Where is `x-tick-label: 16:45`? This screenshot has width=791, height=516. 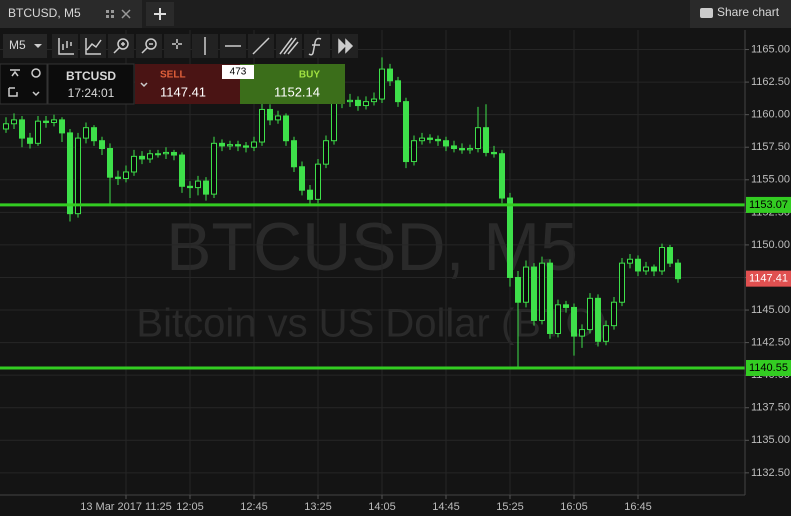 x-tick-label: 16:45 is located at coordinates (638, 507).